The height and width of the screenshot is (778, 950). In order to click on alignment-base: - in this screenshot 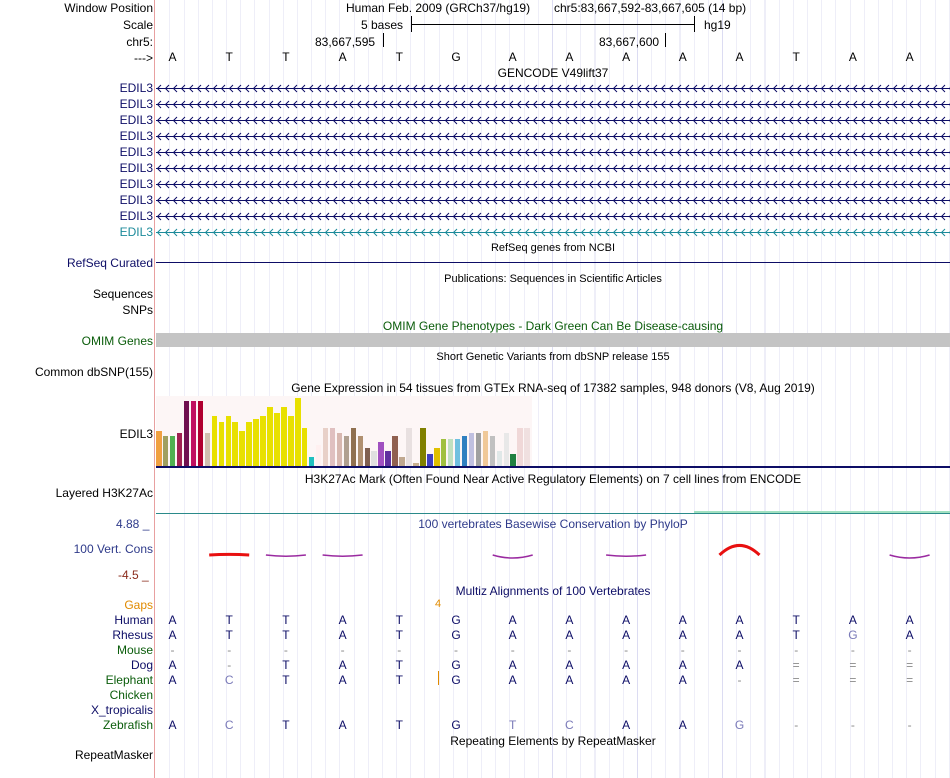, I will do `click(796, 725)`.